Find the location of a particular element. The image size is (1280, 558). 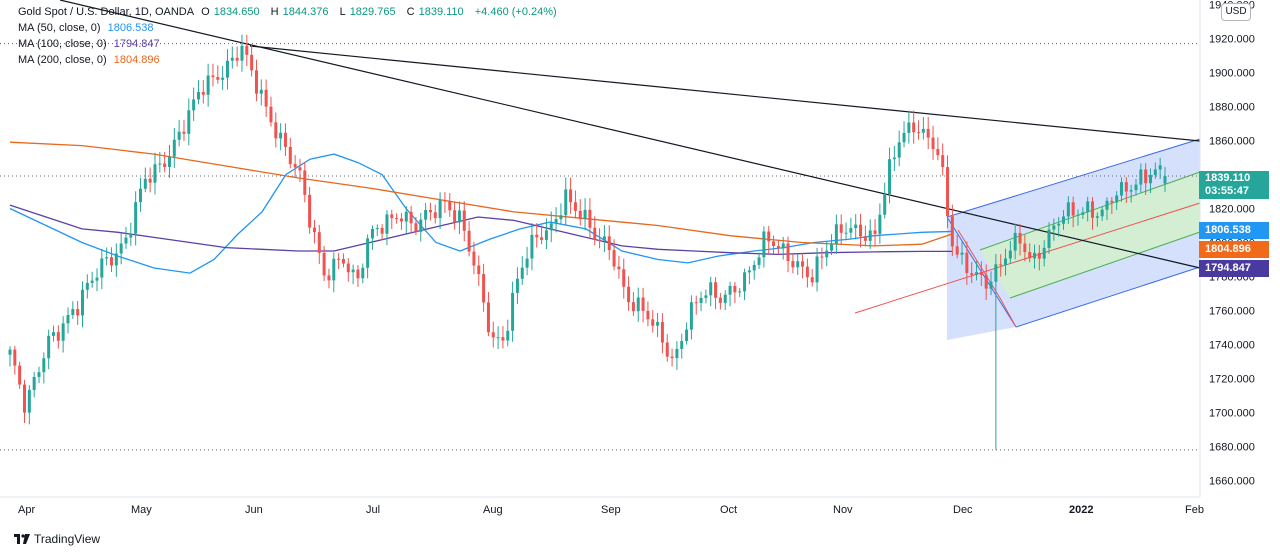

time-axis: Apr May Jun Jul Aug Sep Oct Nov Dec 2022 Feb is located at coordinates (611, 510).